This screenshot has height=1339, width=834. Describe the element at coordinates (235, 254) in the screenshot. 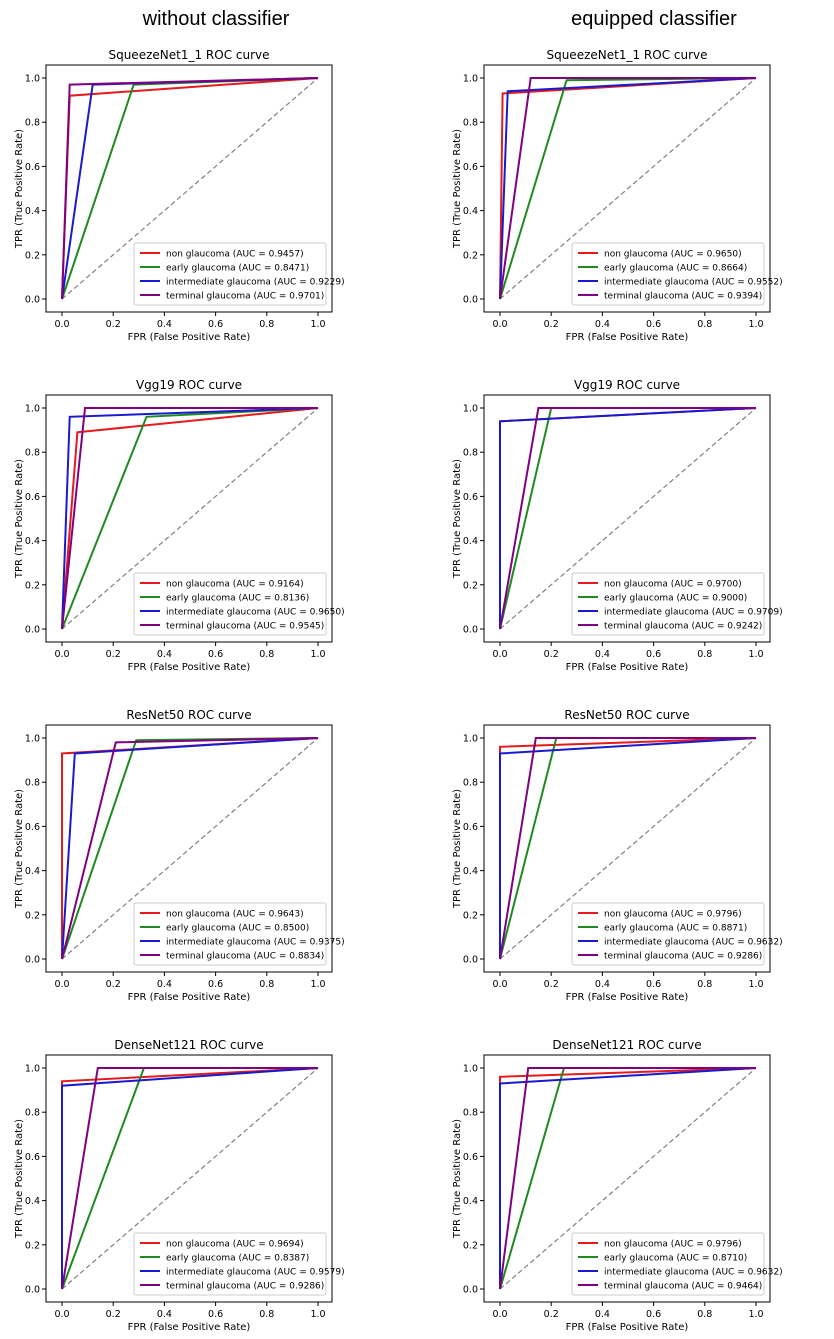

I see `legend-label: non glaucoma (AUC = 0.9457)` at that location.